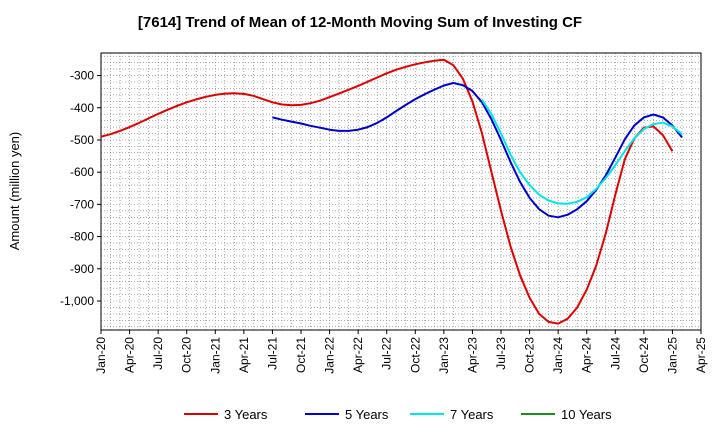  I want to click on y-tick-label: -800, so click(82, 237).